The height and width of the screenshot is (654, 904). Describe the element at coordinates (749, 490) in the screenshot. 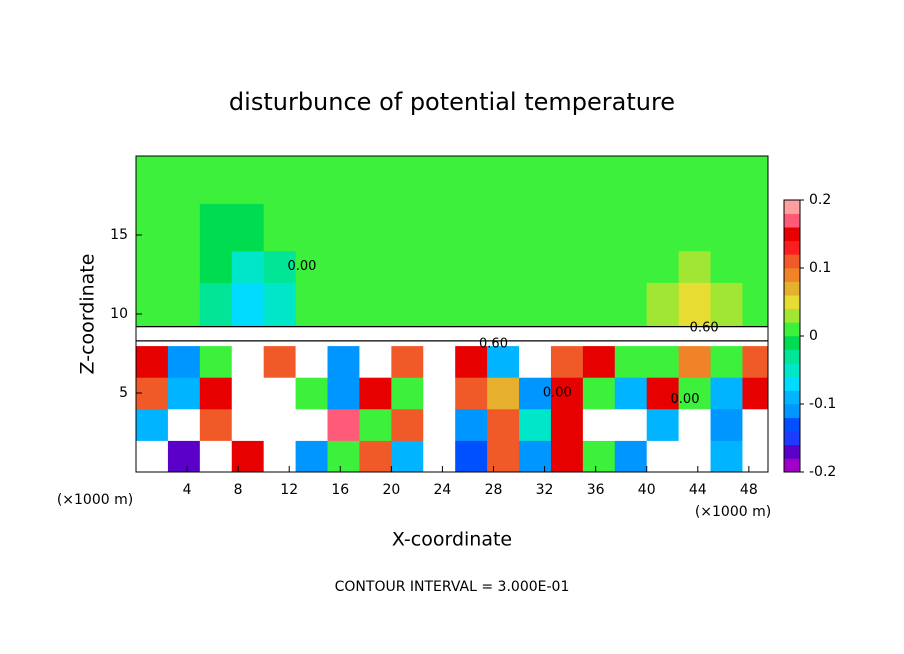

I see `x-tick-label: 48` at that location.